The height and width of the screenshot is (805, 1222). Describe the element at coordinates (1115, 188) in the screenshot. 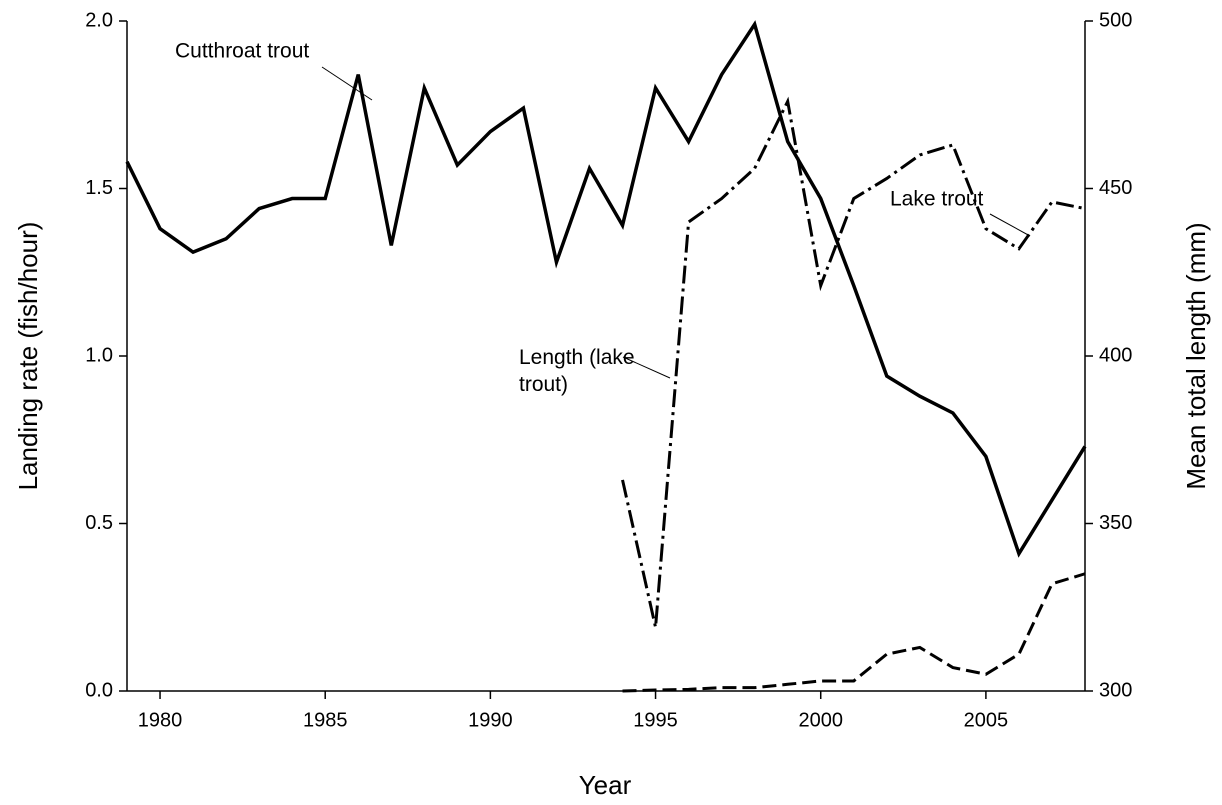

I see `y2-tick-label: 450` at that location.